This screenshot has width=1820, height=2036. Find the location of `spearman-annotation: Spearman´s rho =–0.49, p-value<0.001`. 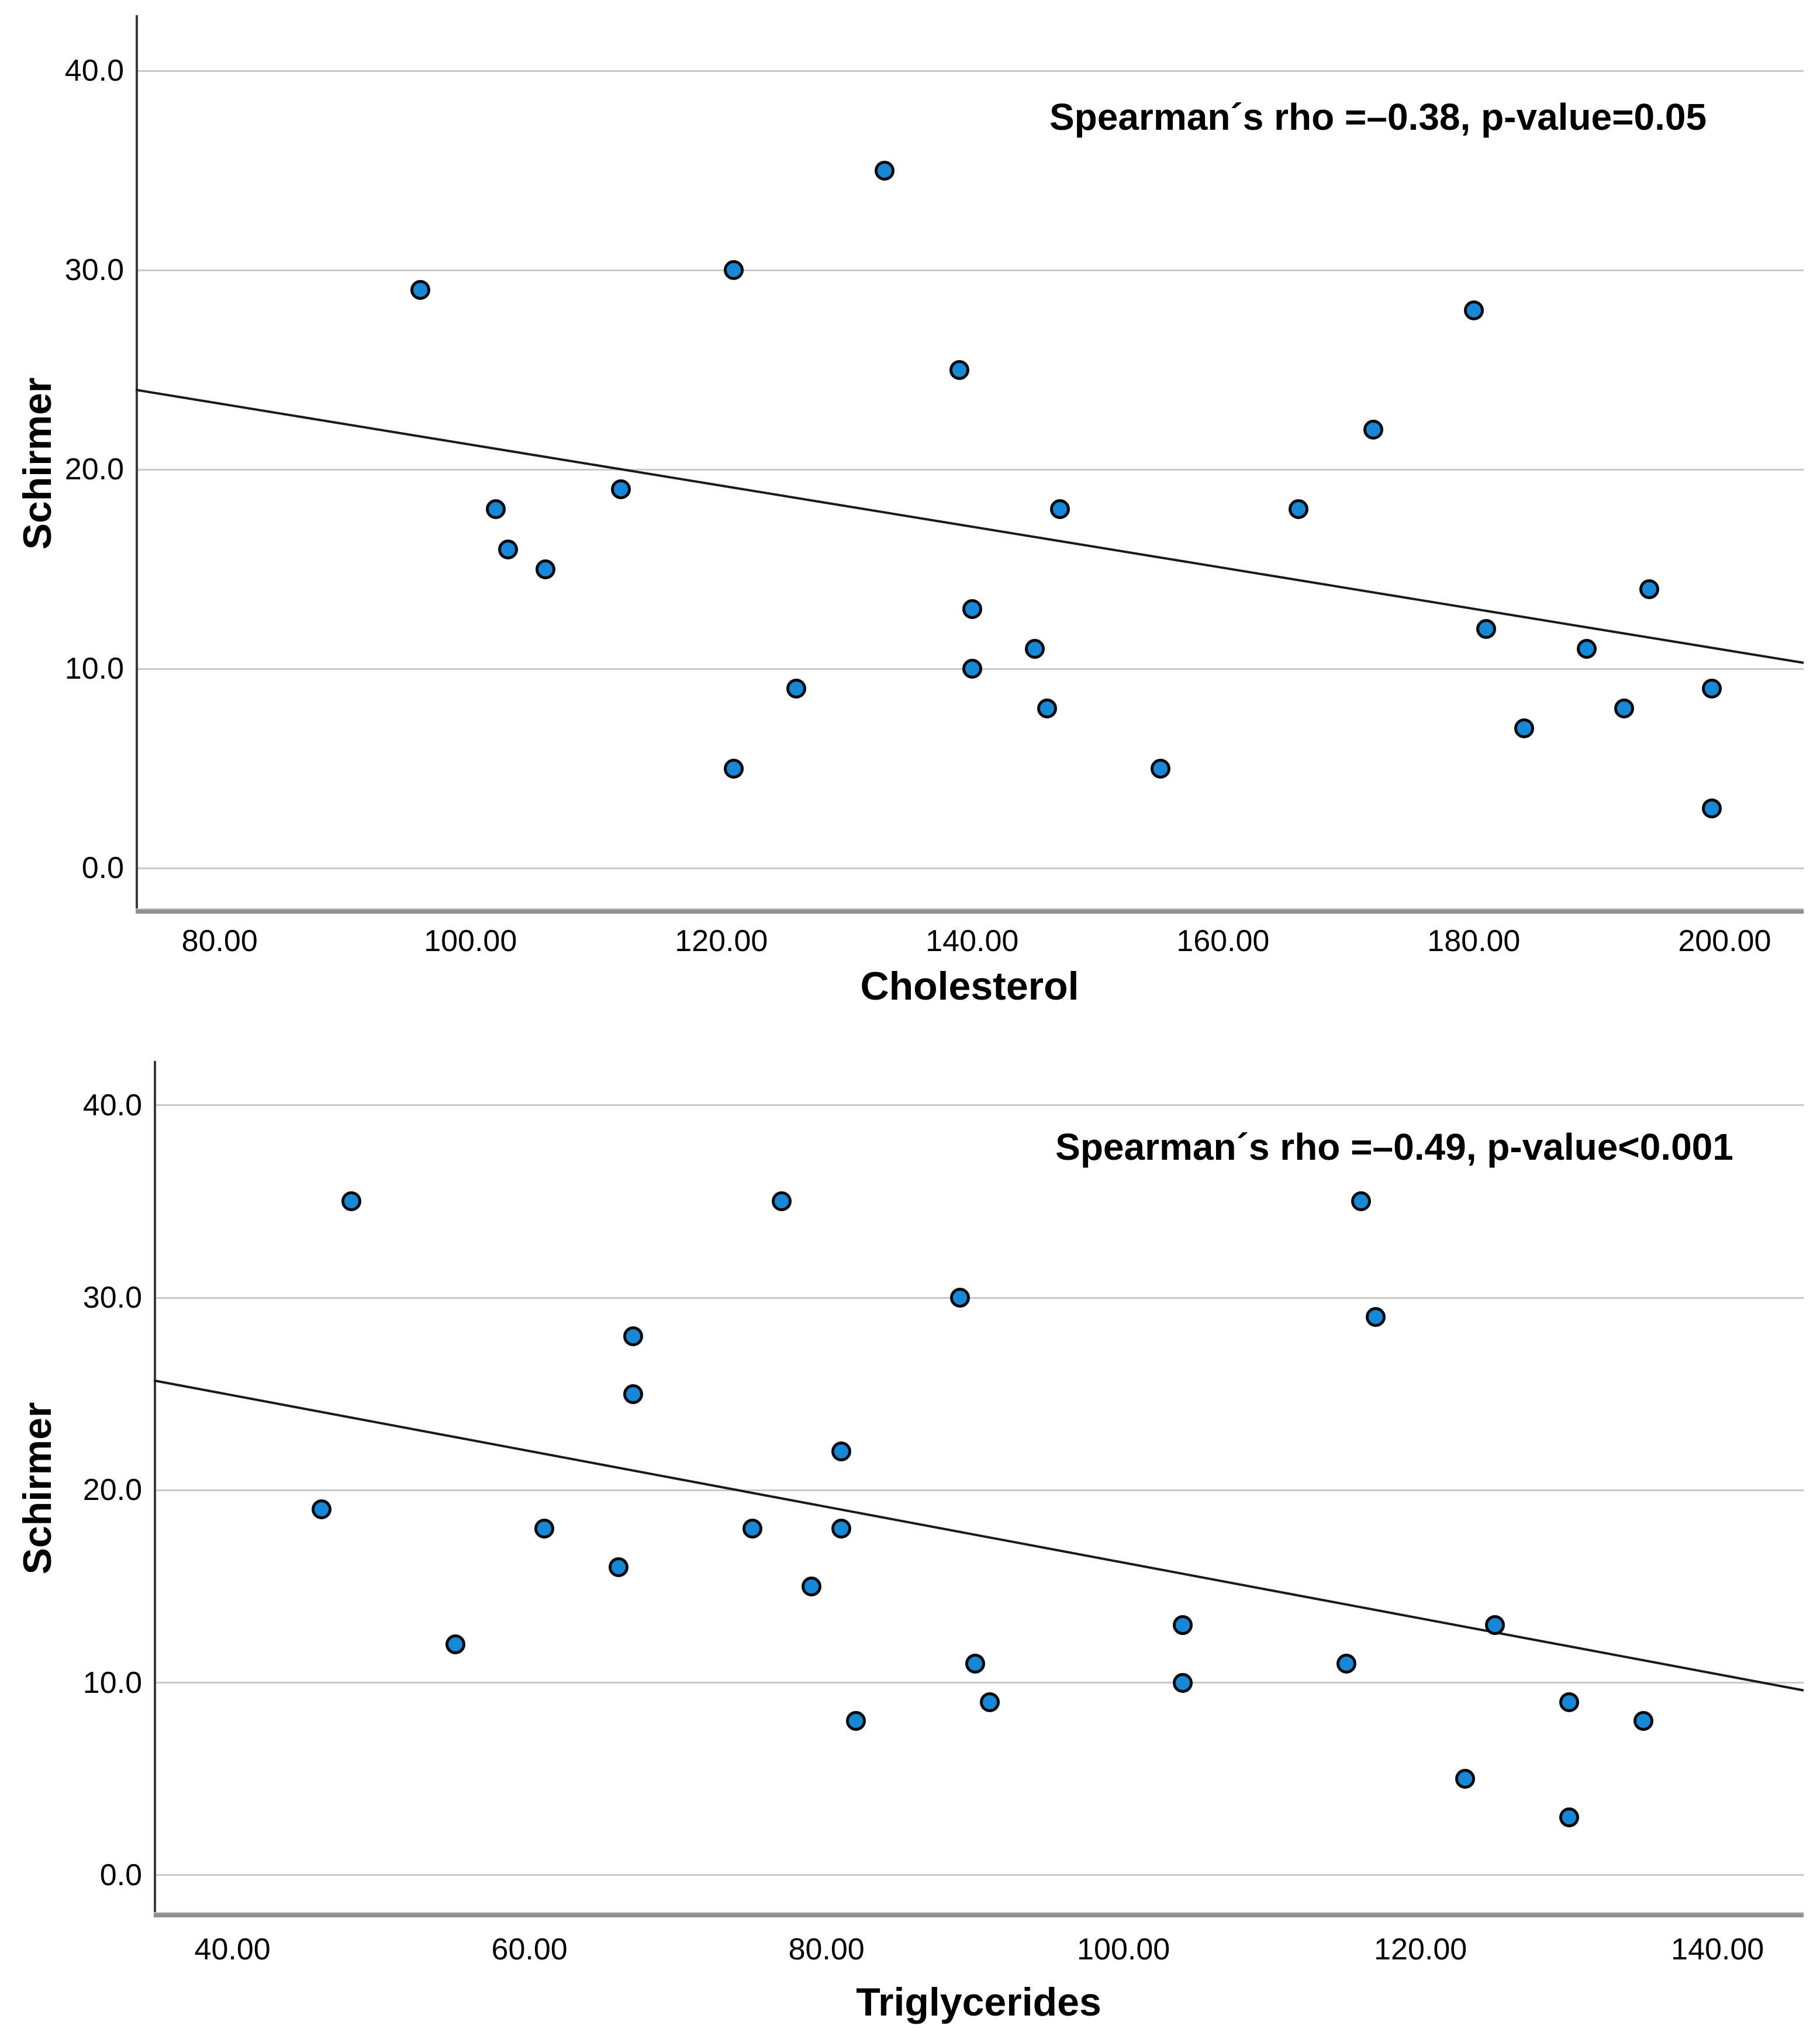

spearman-annotation: Spearman´s rho =–0.49, p-value<0.001 is located at coordinates (1394, 1147).